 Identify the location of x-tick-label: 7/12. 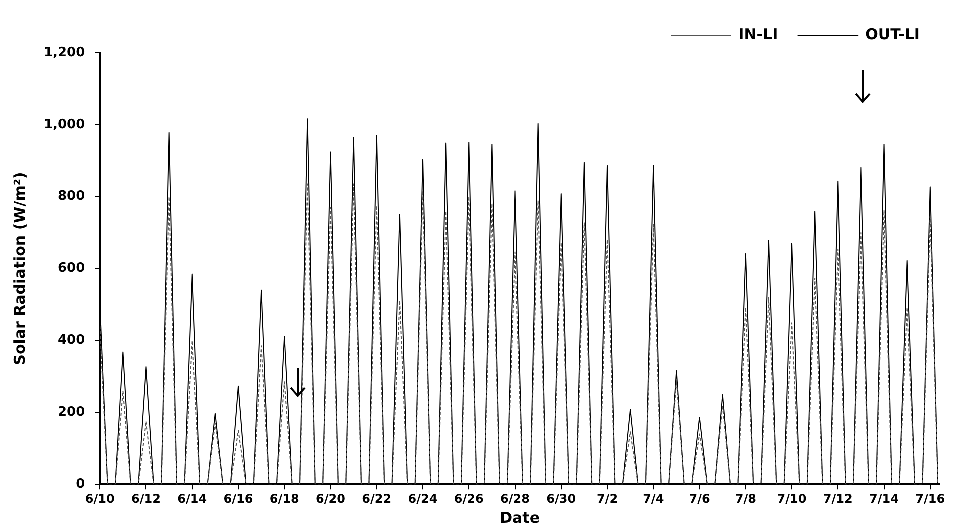
(838, 499).